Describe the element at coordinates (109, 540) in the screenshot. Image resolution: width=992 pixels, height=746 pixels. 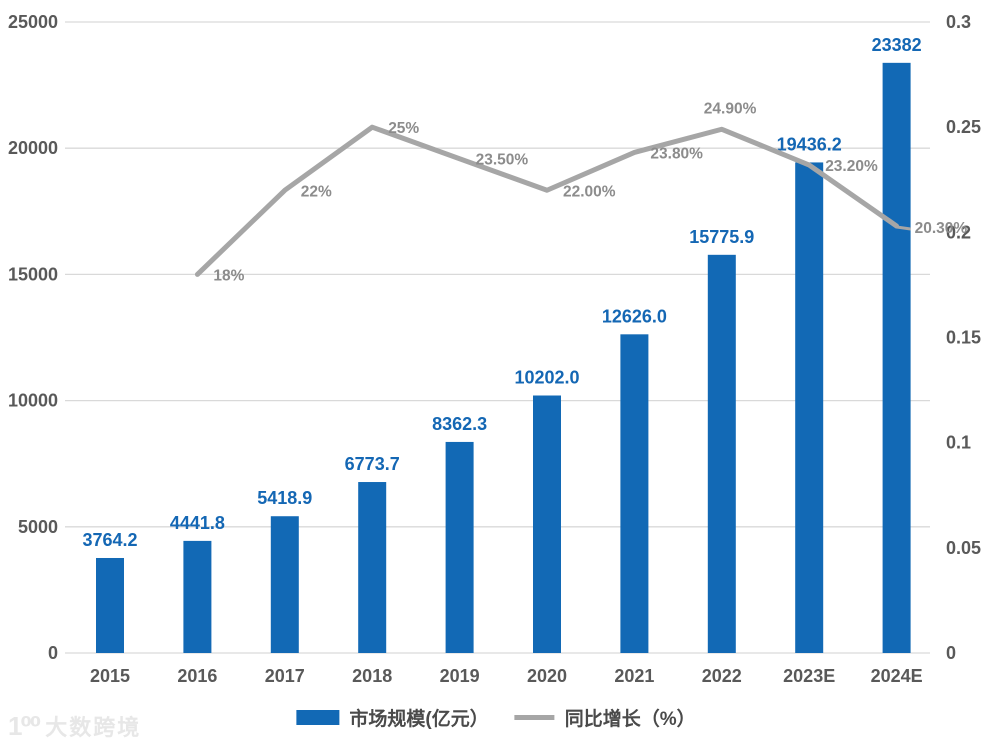
I see `bar-value-label: 3764.2` at that location.